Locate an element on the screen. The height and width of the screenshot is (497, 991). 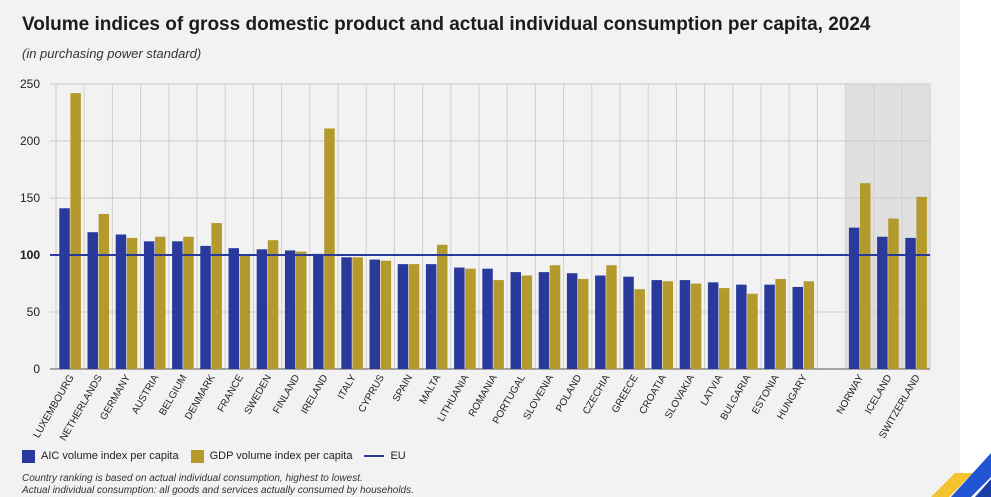
bar-gdp-portugal is located at coordinates (527, 322).